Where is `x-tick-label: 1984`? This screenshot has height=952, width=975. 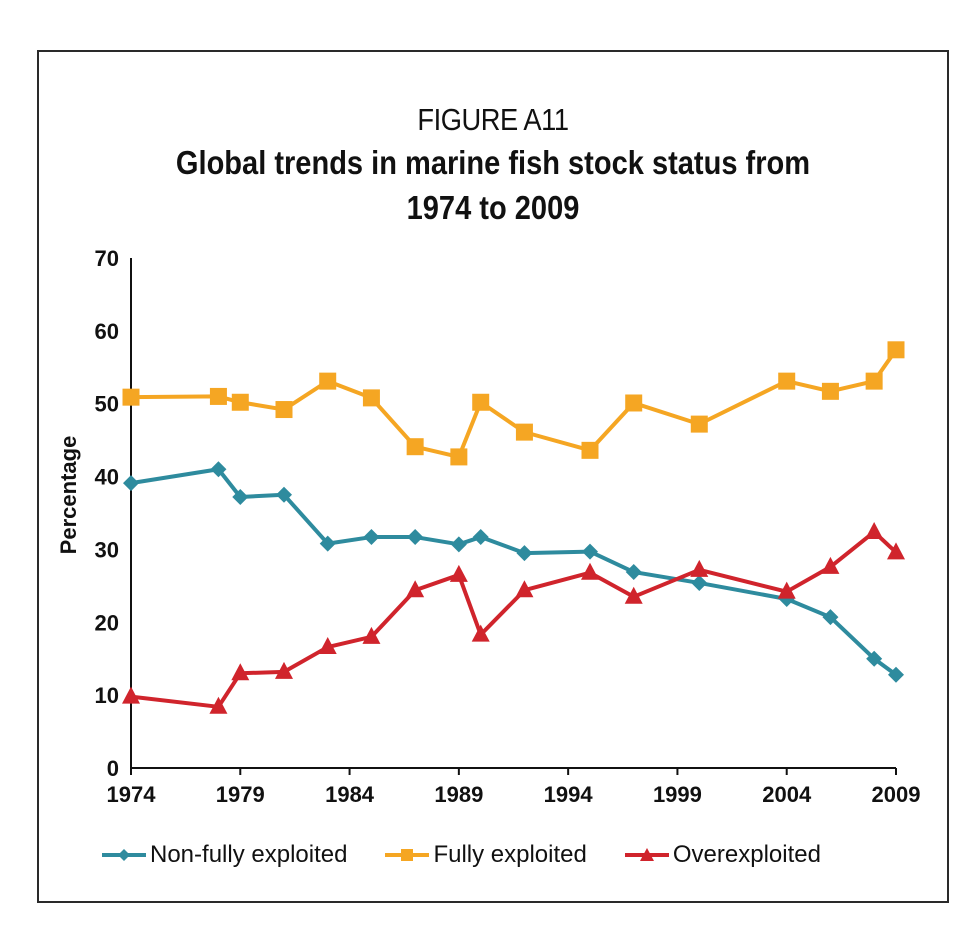 x-tick-label: 1984 is located at coordinates (350, 794).